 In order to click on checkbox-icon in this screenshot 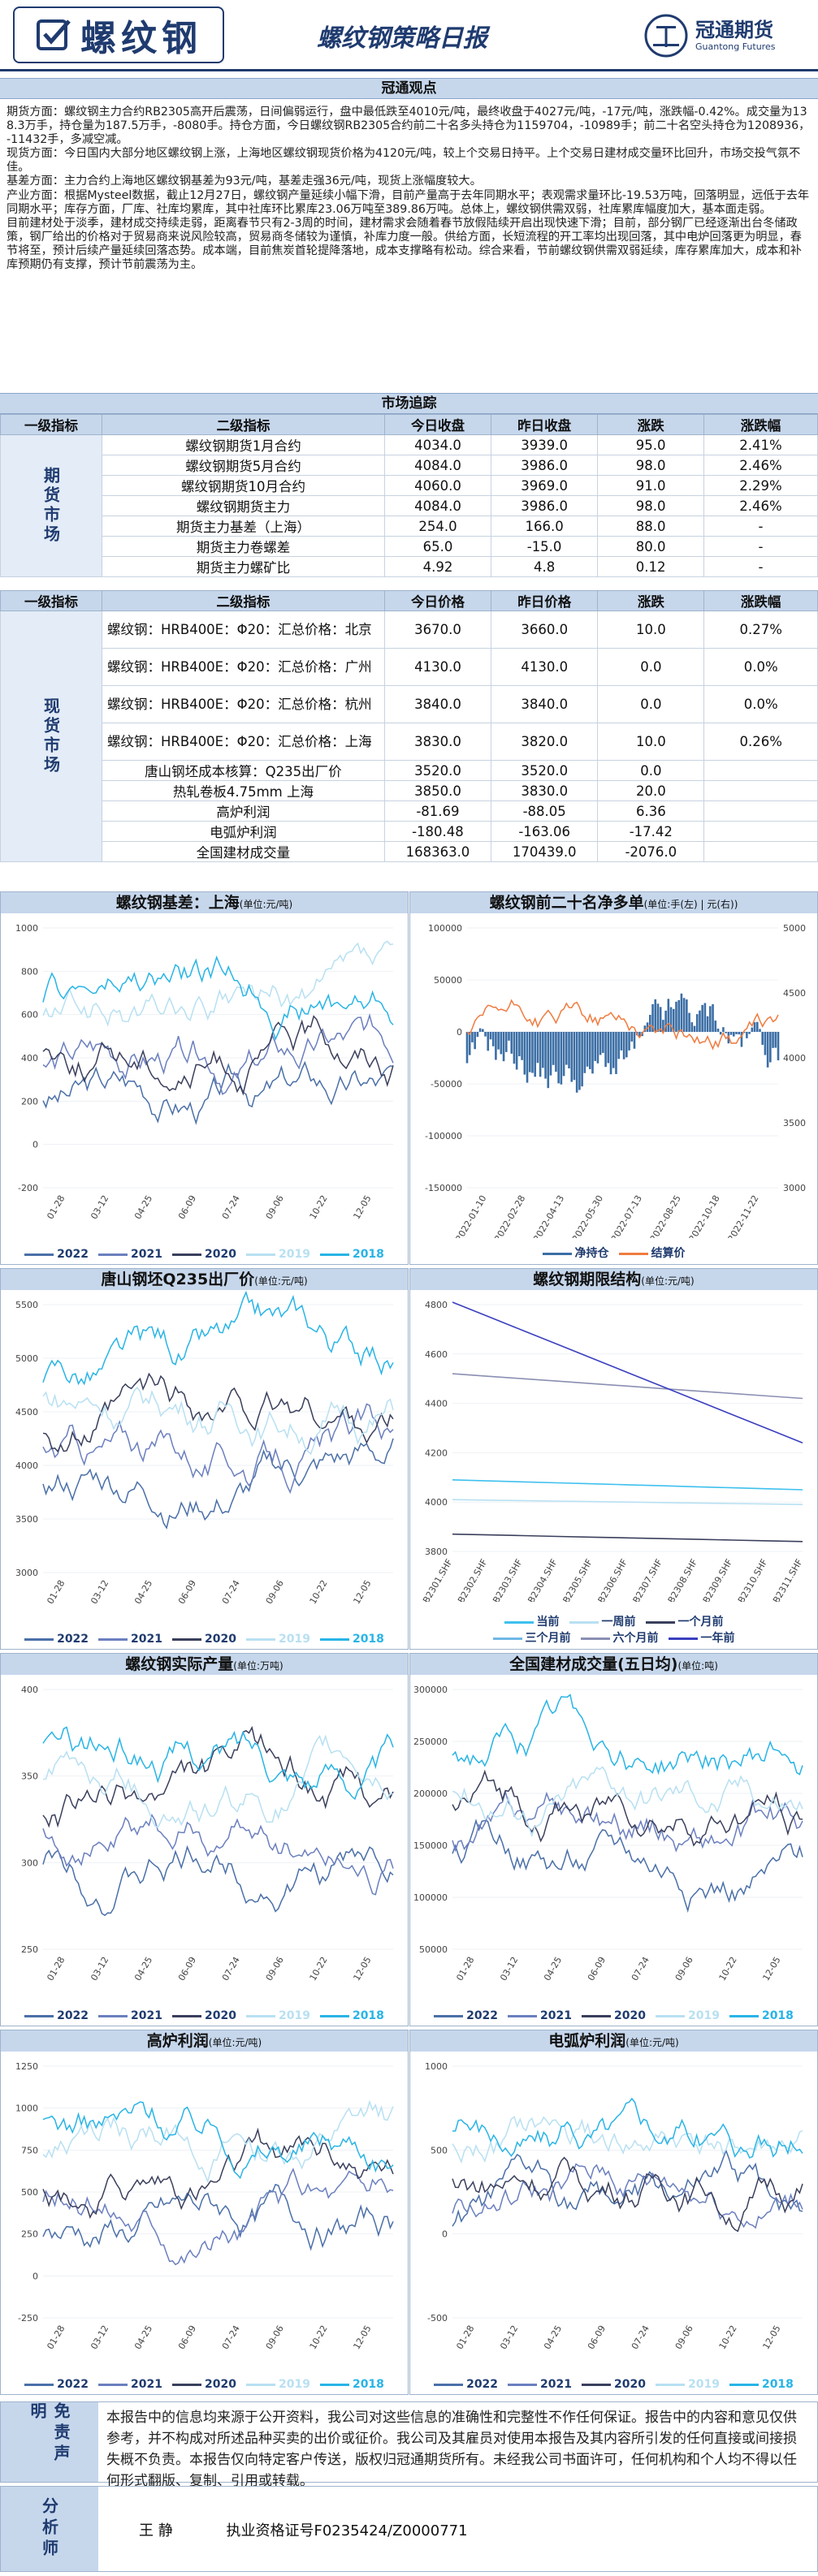, I will do `click(54, 34)`.